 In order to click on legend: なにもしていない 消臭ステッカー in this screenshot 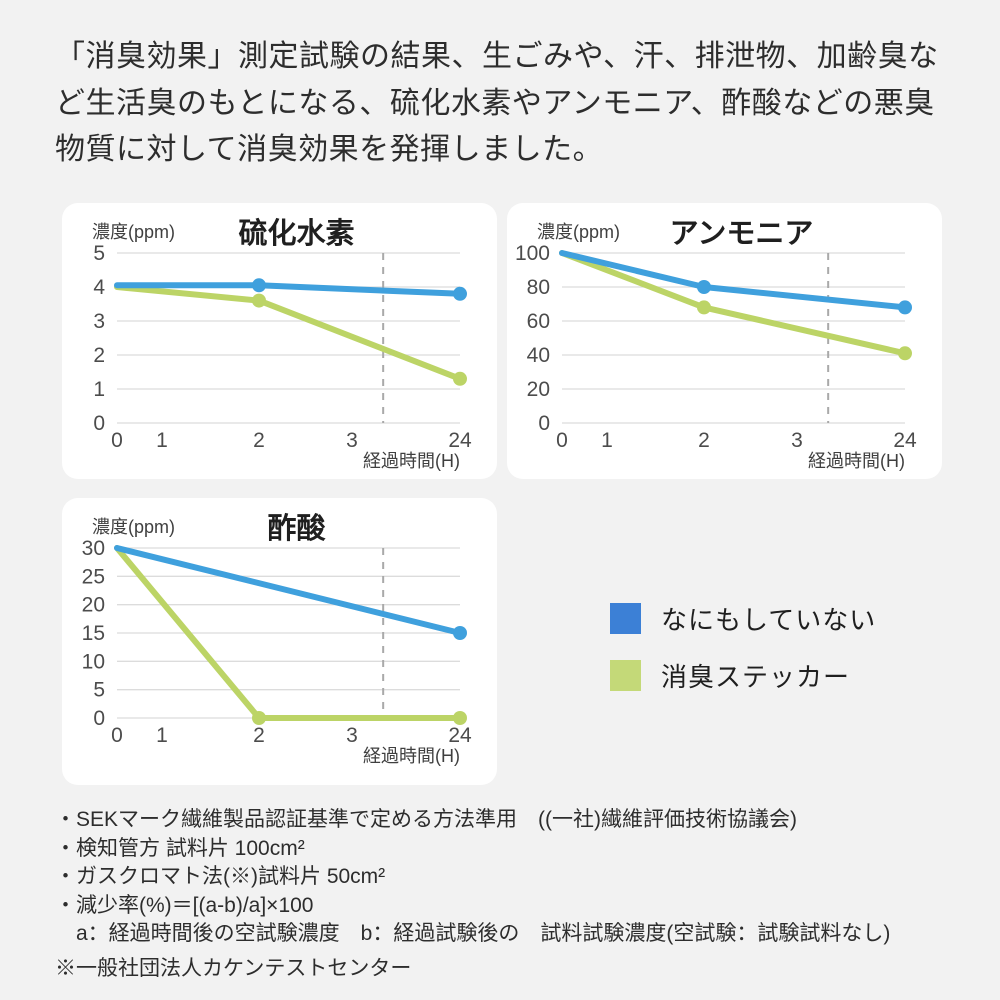, I will do `click(743, 647)`.